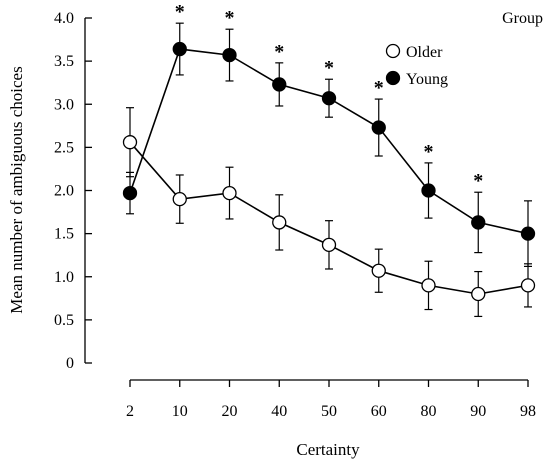 The image size is (550, 465). Describe the element at coordinates (64, 61) in the screenshot. I see `y-tick-label: 3.5` at that location.